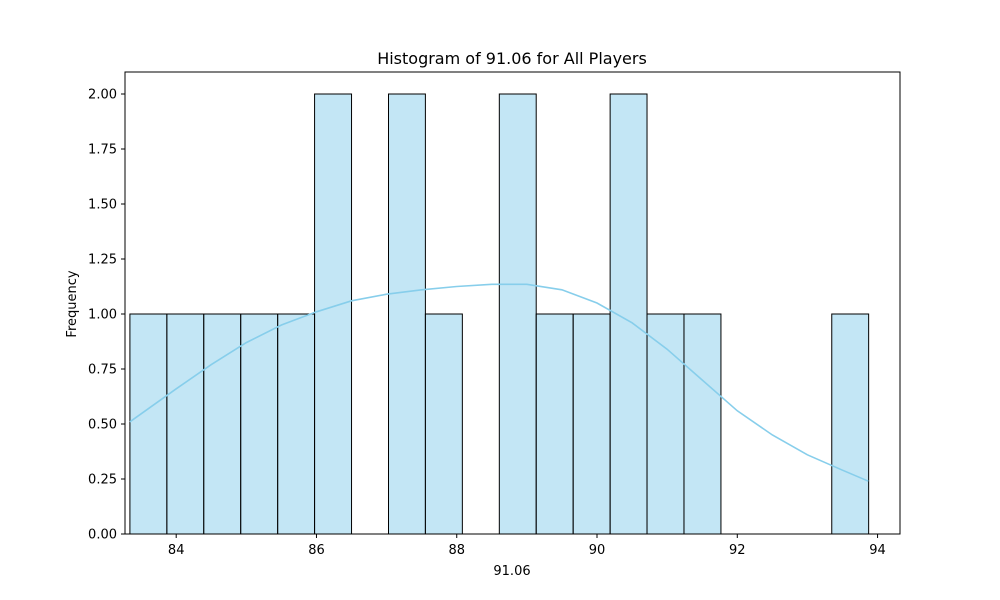 The image size is (1000, 600). What do you see at coordinates (511, 571) in the screenshot?
I see `x-axis-label: 91.06` at bounding box center [511, 571].